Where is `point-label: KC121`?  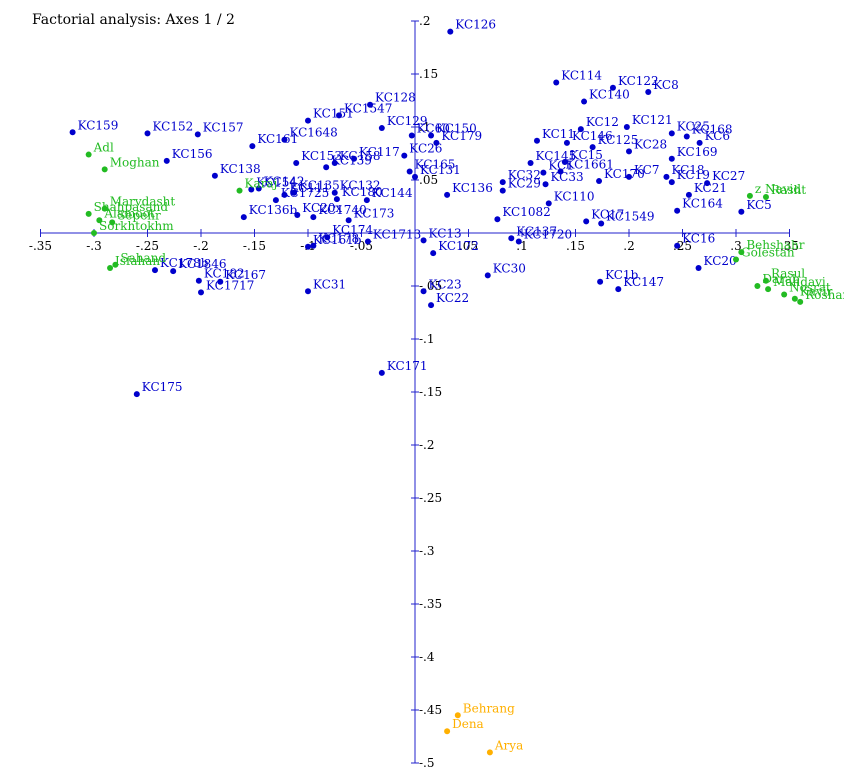 point-label: KC121 is located at coordinates (652, 120).